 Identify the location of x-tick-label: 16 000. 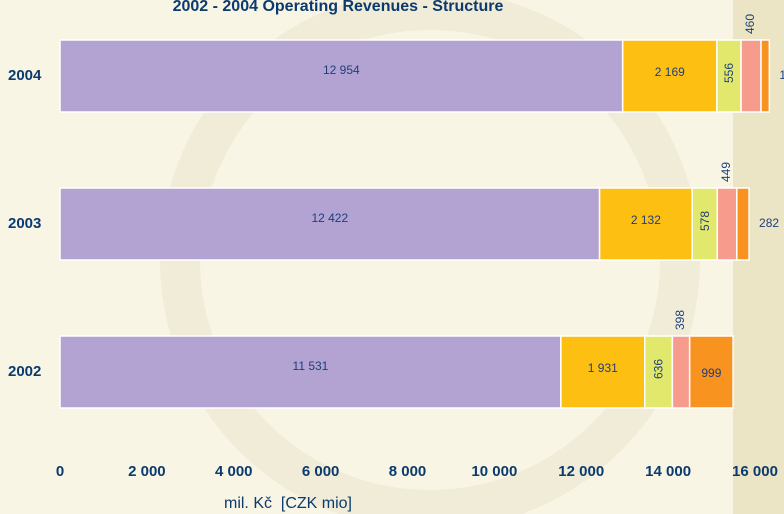
(755, 471).